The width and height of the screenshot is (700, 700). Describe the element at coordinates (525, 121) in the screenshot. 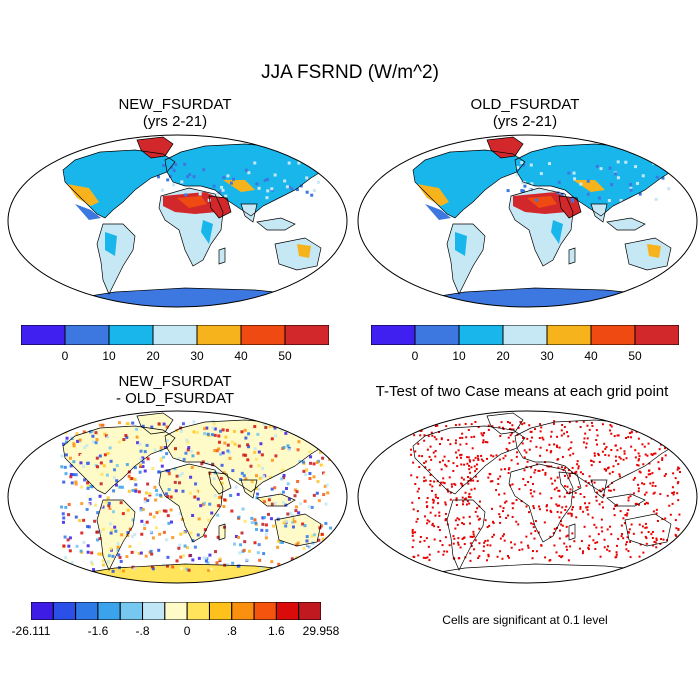

I see `old-panel-period: (yrs 2-21)` at that location.